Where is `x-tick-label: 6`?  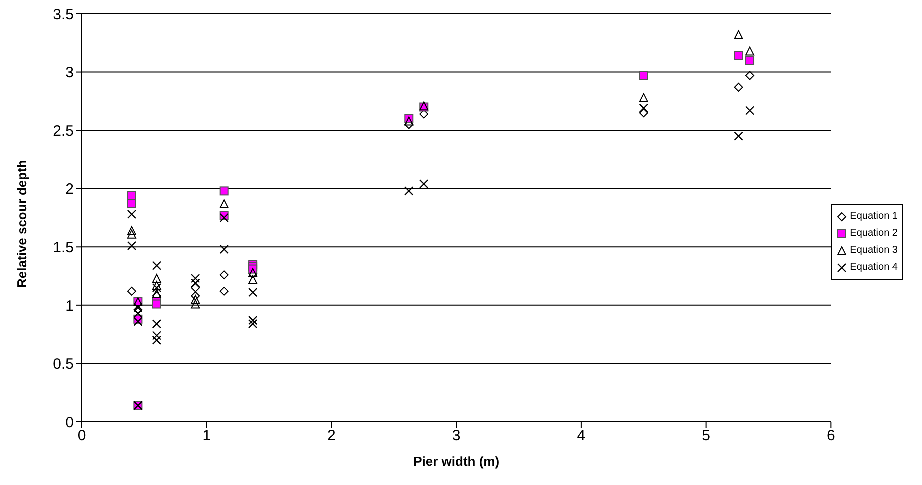
x-tick-label: 6 is located at coordinates (831, 436).